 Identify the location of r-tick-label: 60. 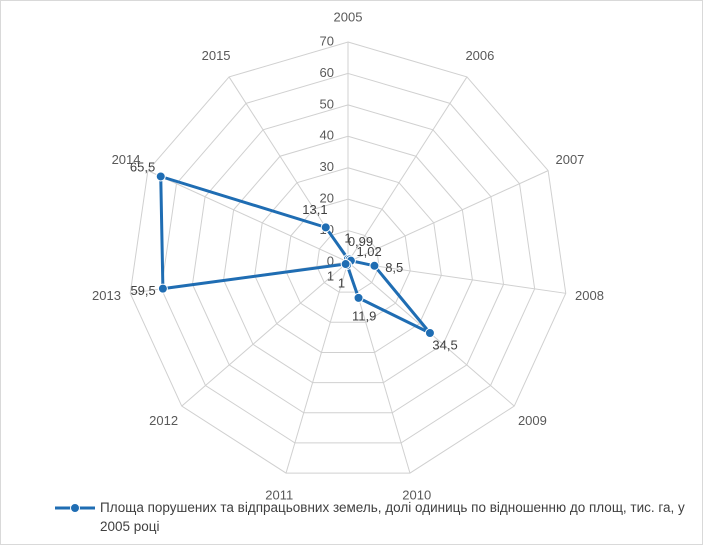
(327, 72).